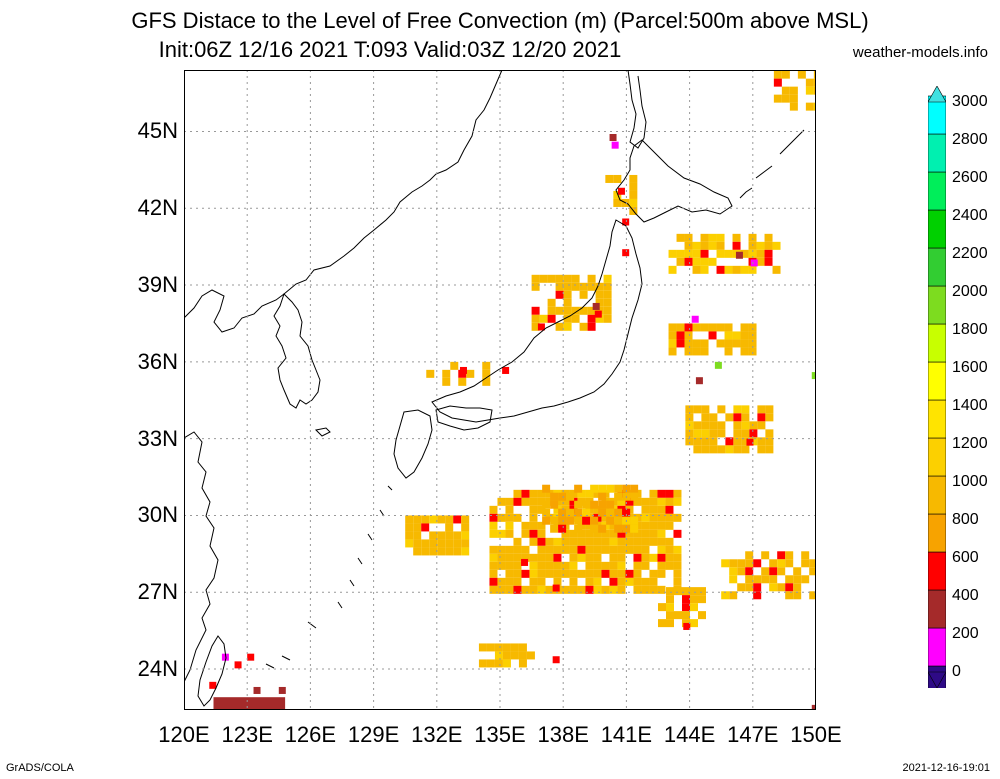 Image resolution: width=1000 pixels, height=779 pixels. Describe the element at coordinates (965, 595) in the screenshot. I see `colorbar-label: 400` at that location.